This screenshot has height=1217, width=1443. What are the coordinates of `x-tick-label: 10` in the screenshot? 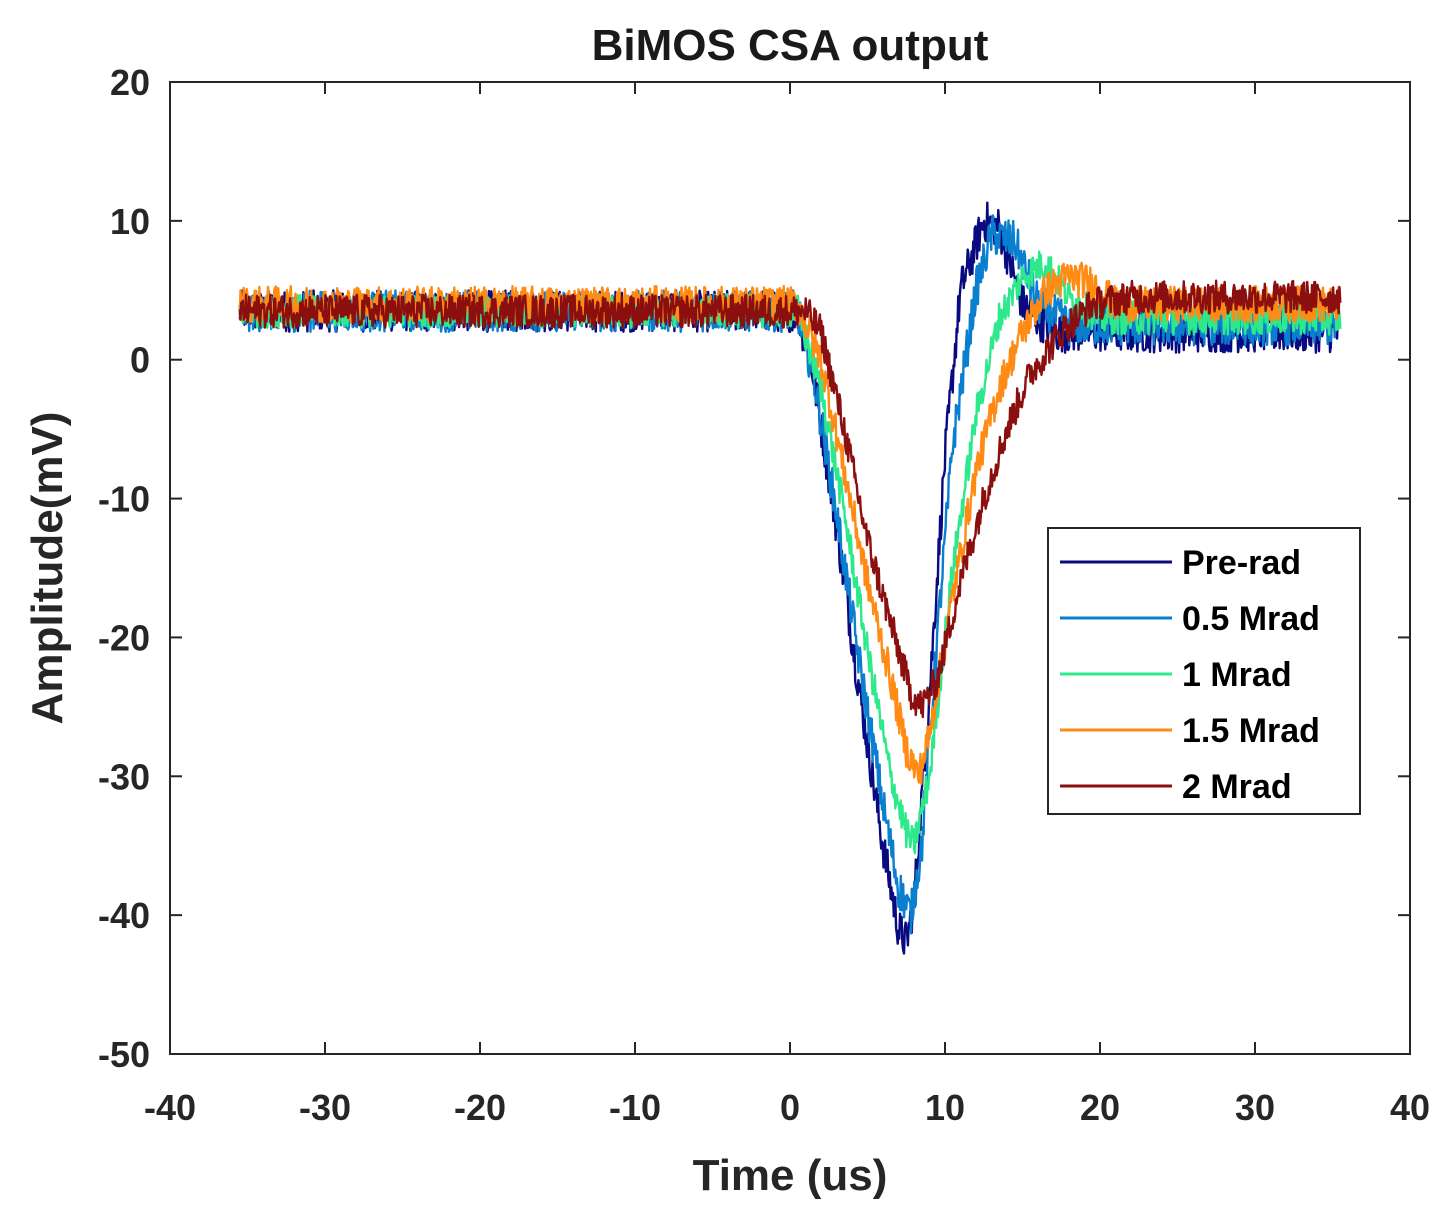 It's located at (945, 1107).